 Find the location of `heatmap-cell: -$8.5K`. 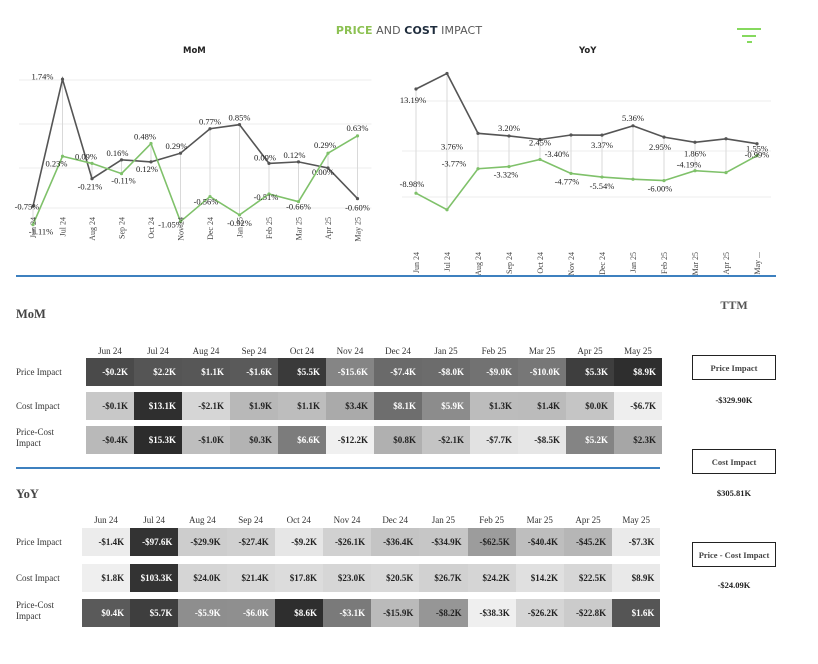

heatmap-cell: -$8.5K is located at coordinates (542, 440).